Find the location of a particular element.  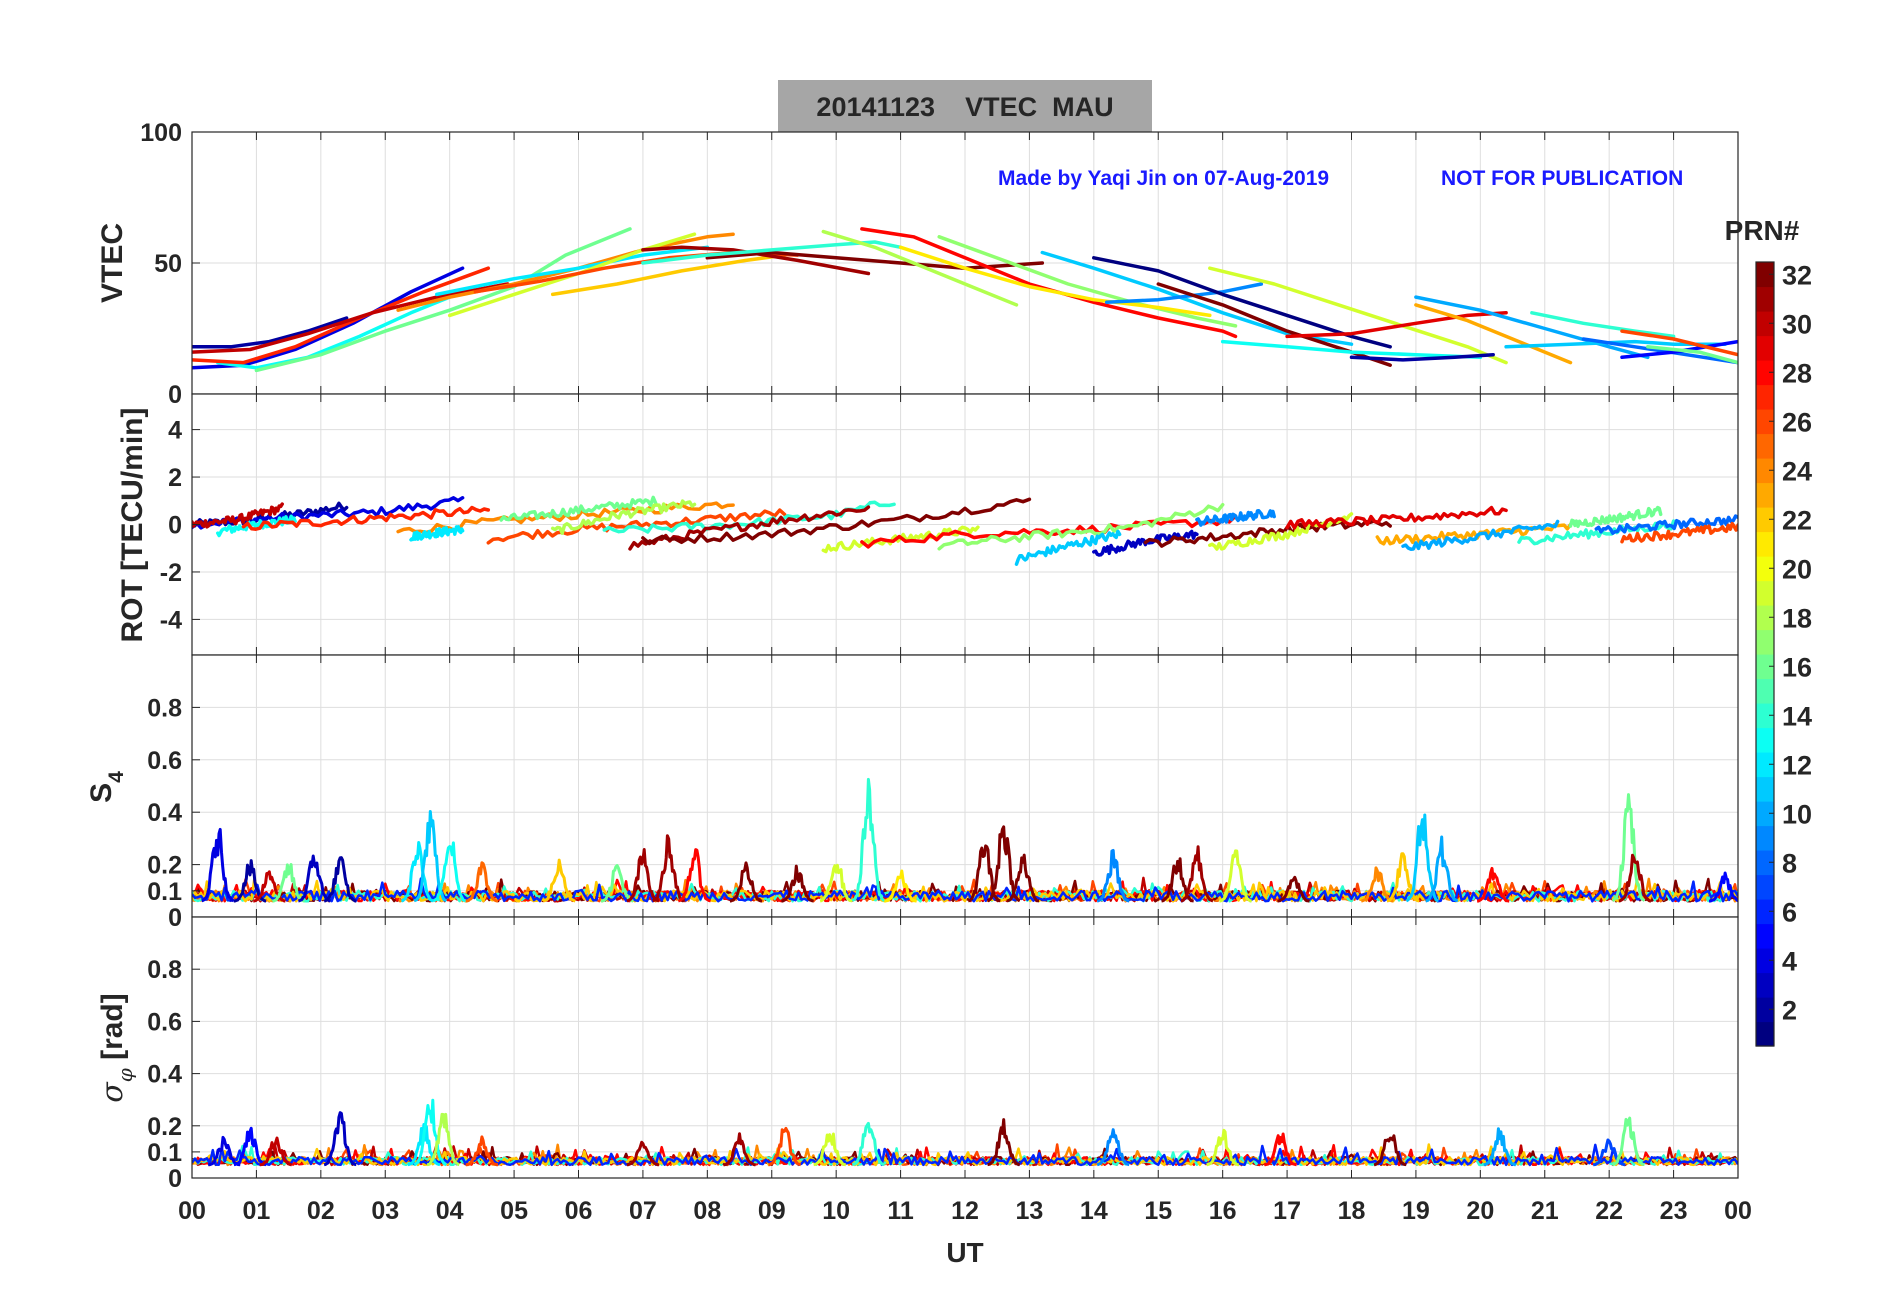

colorbar-tick-label: 20 is located at coordinates (1797, 569).